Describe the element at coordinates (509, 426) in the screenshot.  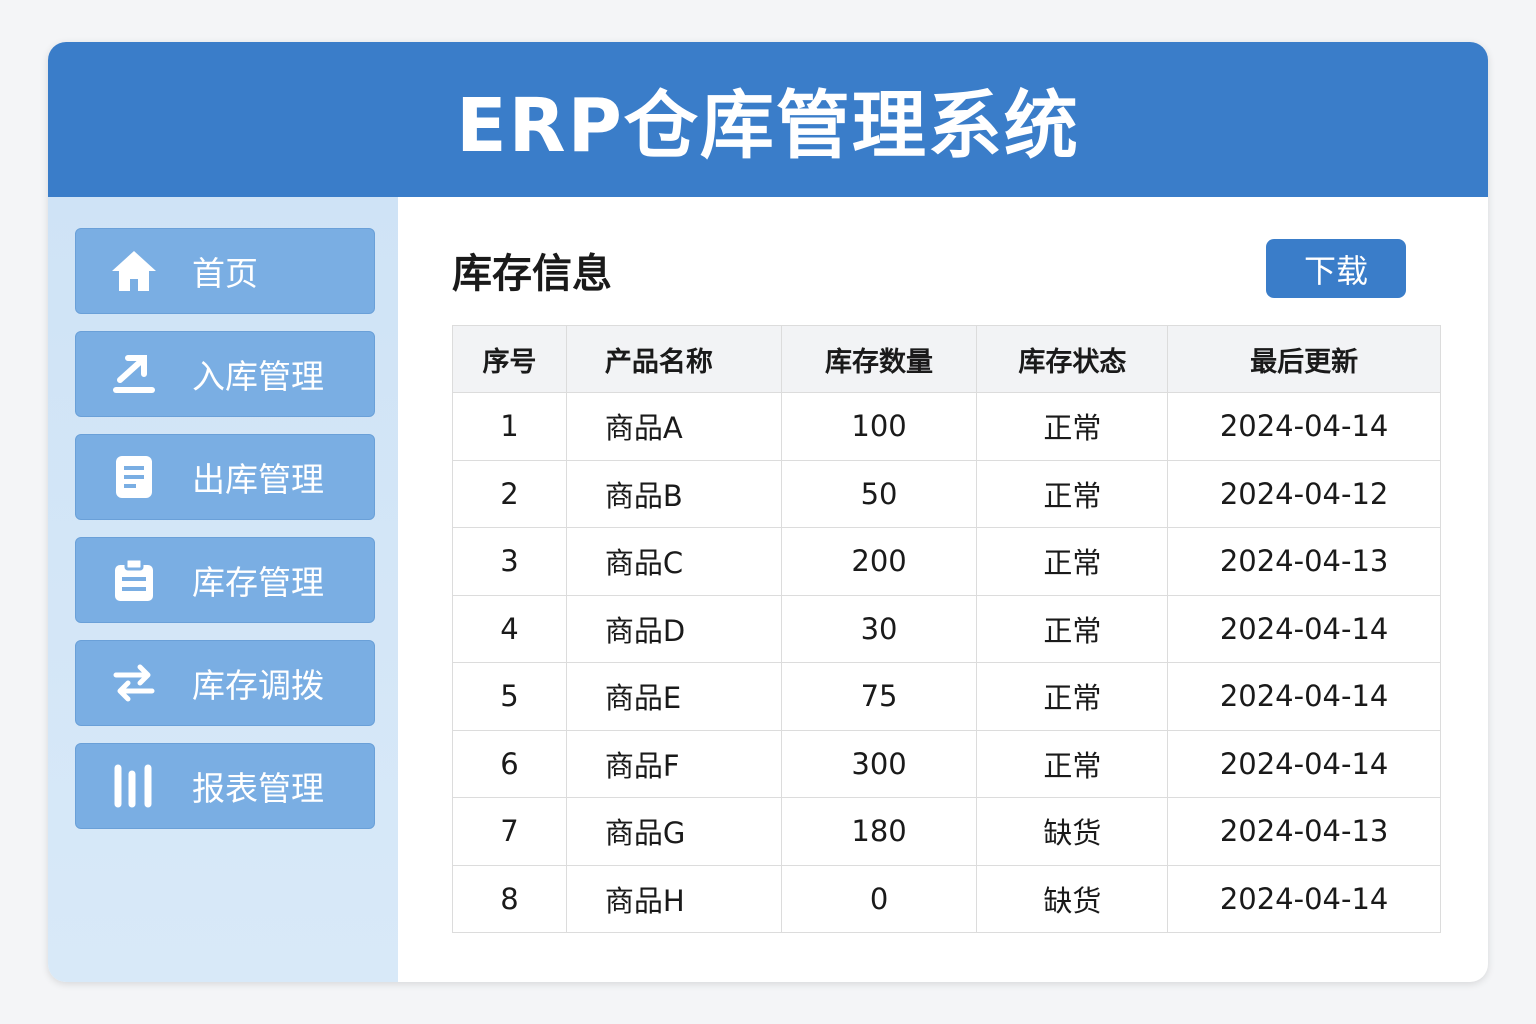
I see `table-cell: 1` at that location.